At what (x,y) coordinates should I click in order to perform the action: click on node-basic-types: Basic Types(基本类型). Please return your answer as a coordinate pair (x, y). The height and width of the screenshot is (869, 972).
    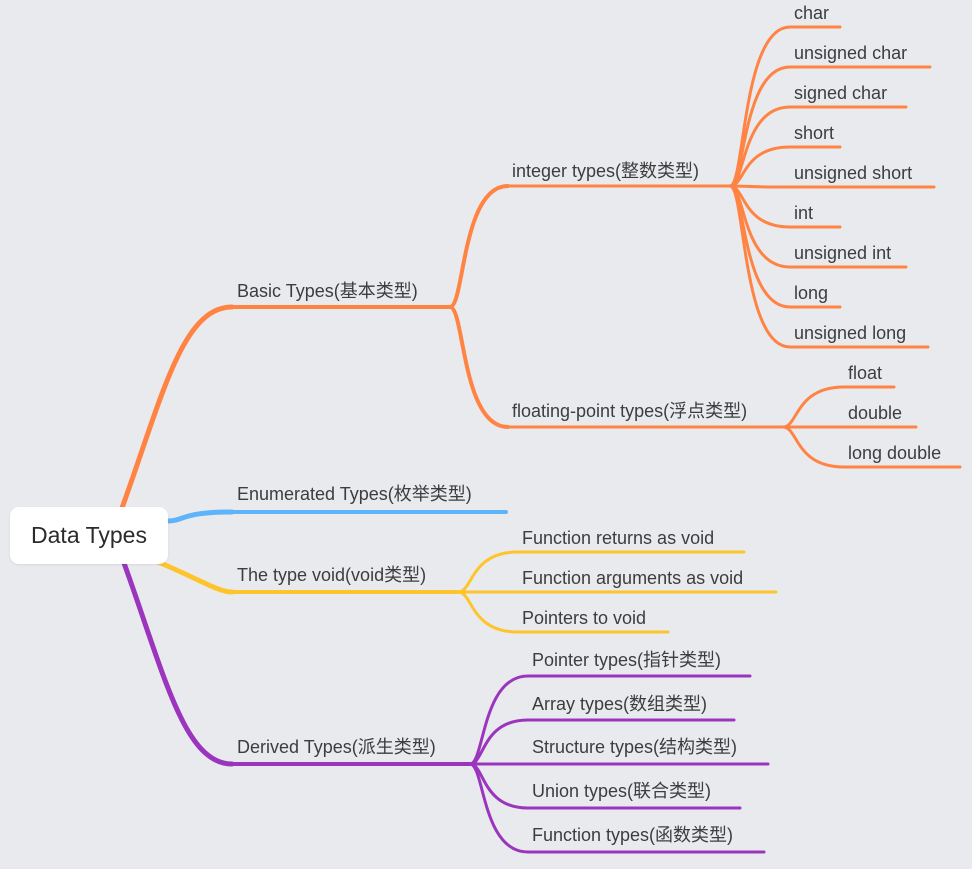
    Looking at the image, I should click on (327, 291).